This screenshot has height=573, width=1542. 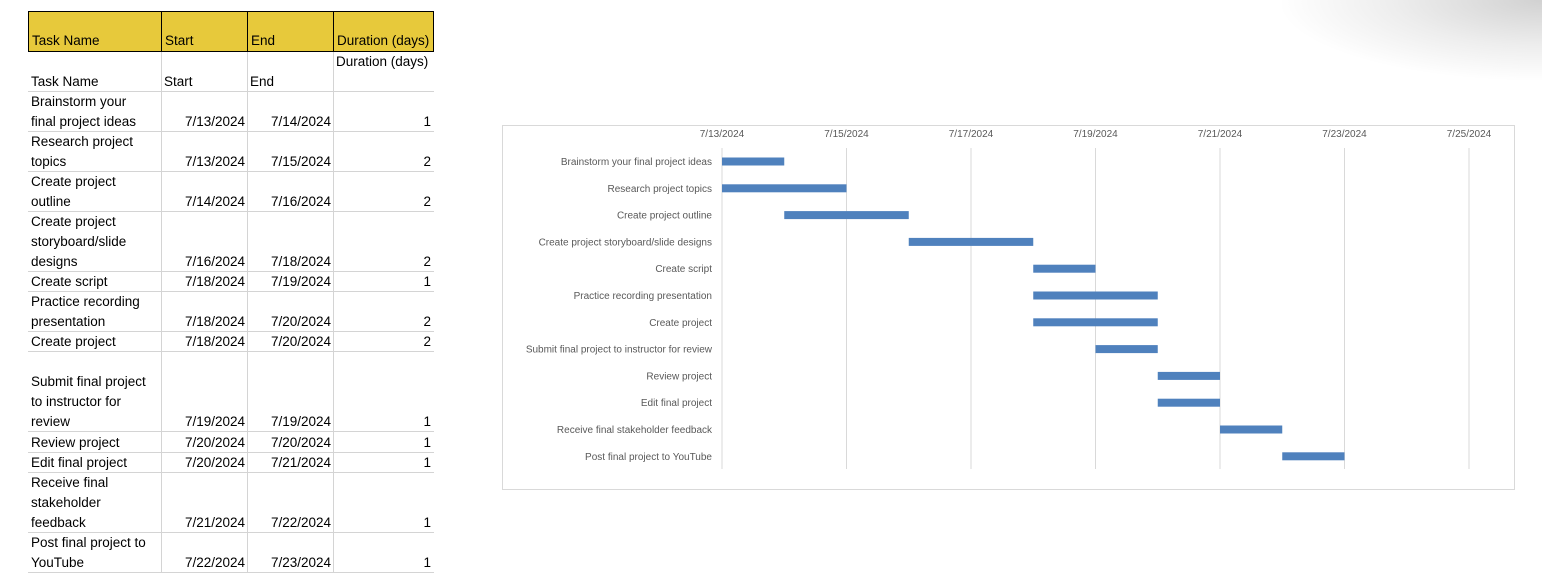 I want to click on task-axis-label: Create script, so click(x=683, y=269).